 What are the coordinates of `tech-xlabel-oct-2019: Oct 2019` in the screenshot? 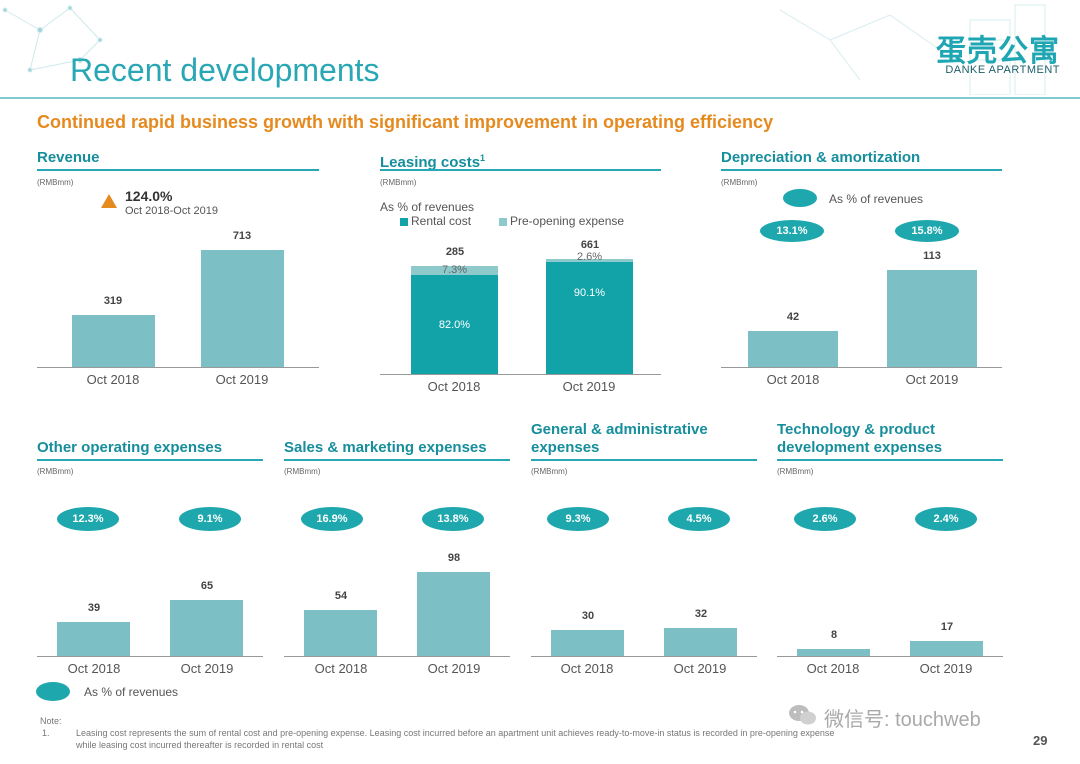 It's located at (946, 668).